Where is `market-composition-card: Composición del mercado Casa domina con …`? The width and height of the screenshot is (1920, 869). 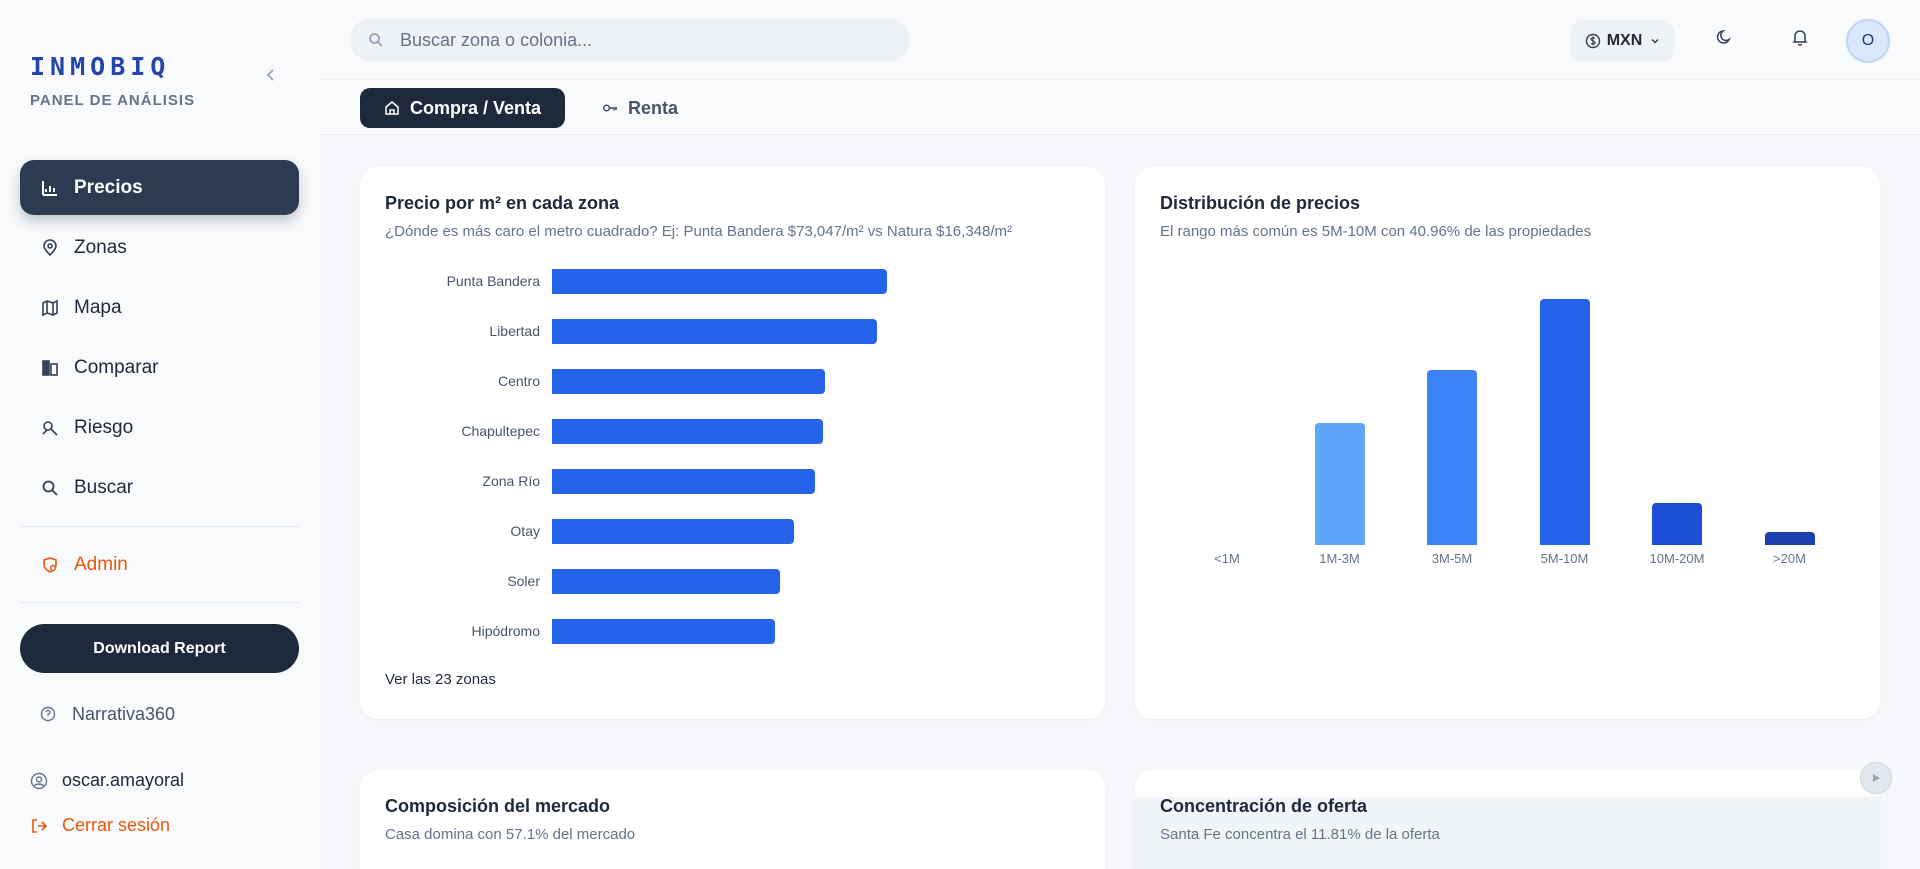
market-composition-card: Composición del mercado Casa domina con … is located at coordinates (732, 819).